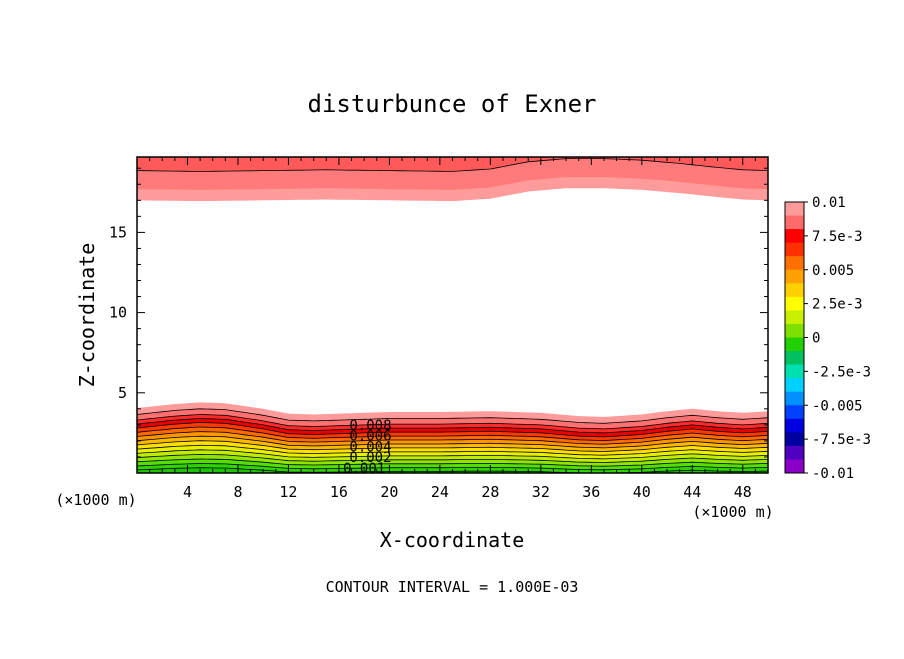 Image resolution: width=904 pixels, height=659 pixels. Describe the element at coordinates (591, 492) in the screenshot. I see `x-tick-label: 36` at that location.